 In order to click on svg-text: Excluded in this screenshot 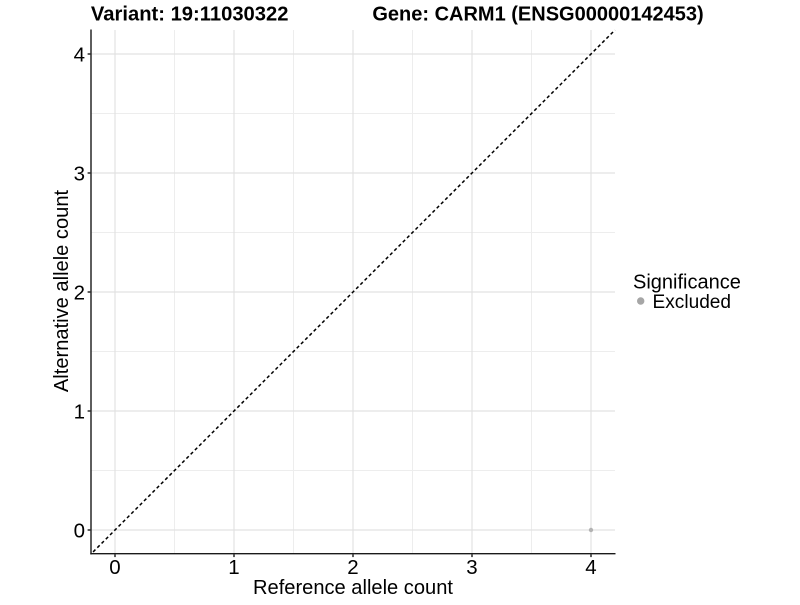, I will do `click(692, 302)`.